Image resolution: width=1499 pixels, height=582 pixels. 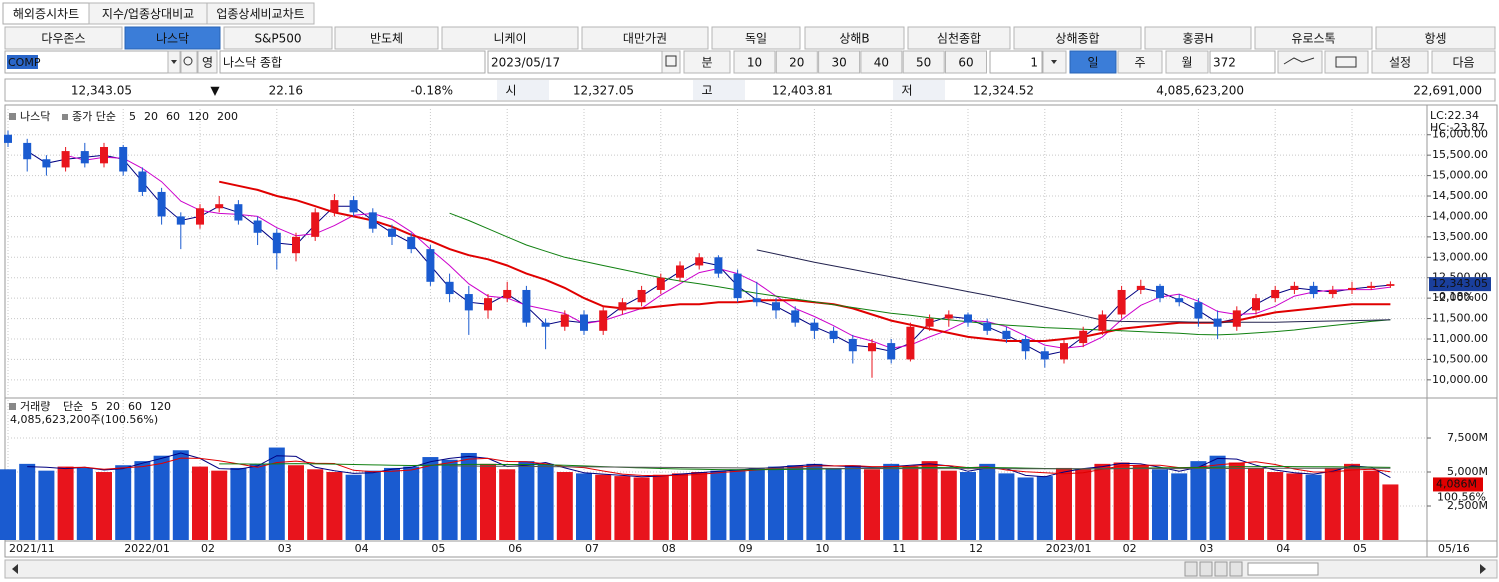 What do you see at coordinates (189, 62) in the screenshot?
I see `search-button-box` at bounding box center [189, 62].